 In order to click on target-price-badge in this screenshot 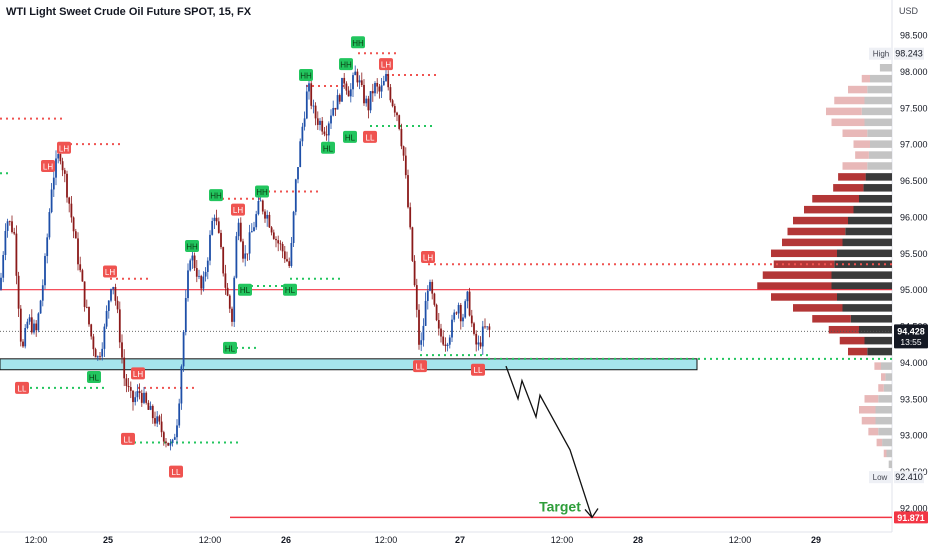, I will do `click(911, 517)`.